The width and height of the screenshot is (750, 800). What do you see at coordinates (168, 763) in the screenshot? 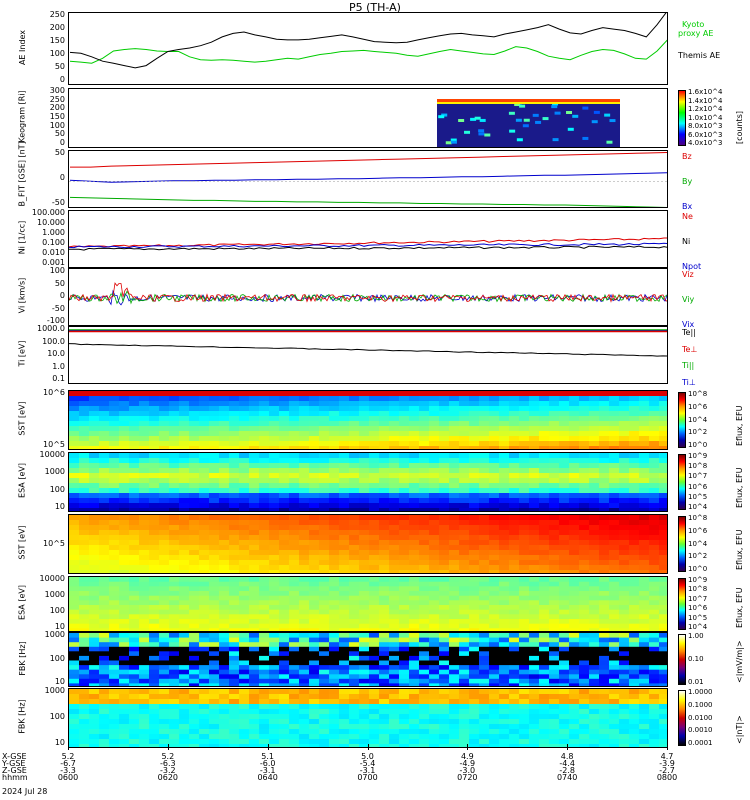
I see `x-row-value: -6.3` at bounding box center [168, 763].